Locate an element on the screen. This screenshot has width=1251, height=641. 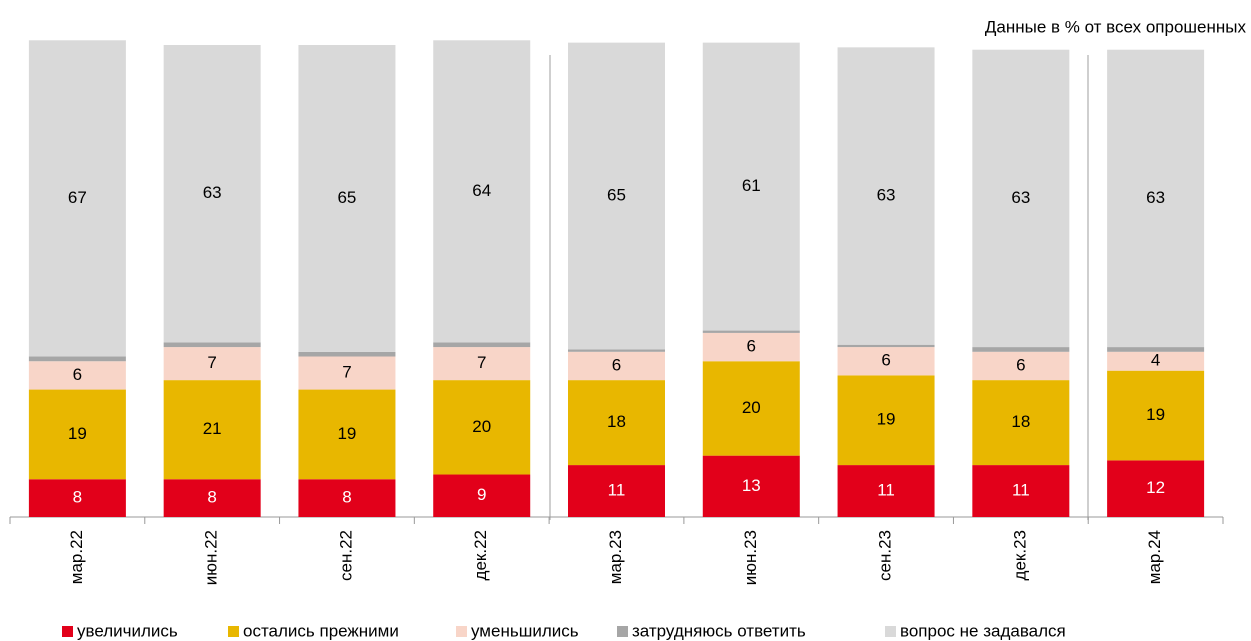
data-label: 12 is located at coordinates (1155, 487).